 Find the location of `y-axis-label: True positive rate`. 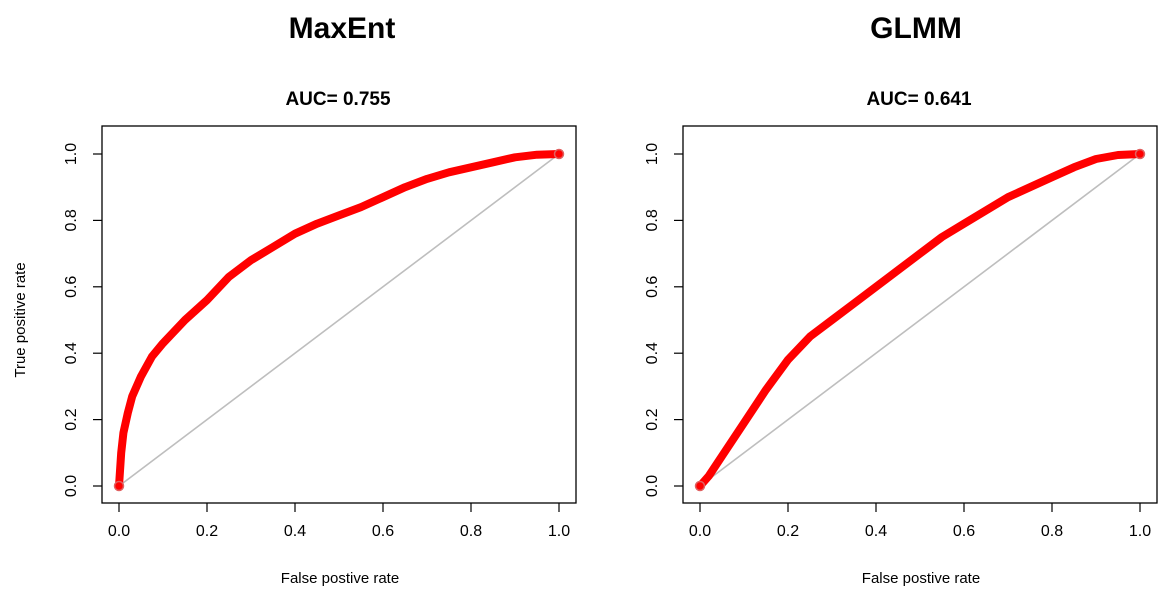

y-axis-label: True positive rate is located at coordinates (20, 319).